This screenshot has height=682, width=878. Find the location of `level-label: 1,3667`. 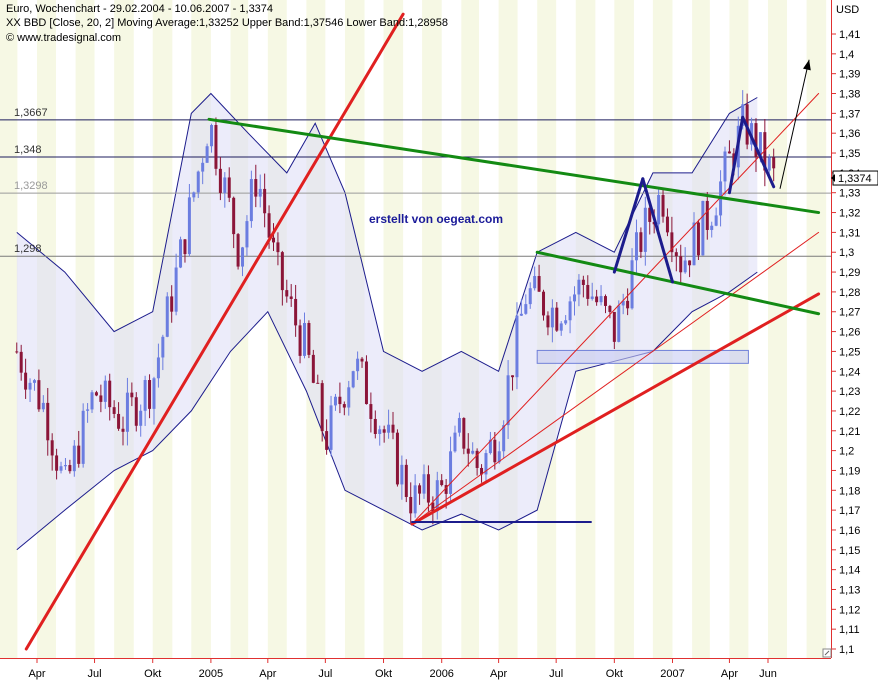

level-label: 1,3667 is located at coordinates (31, 113).